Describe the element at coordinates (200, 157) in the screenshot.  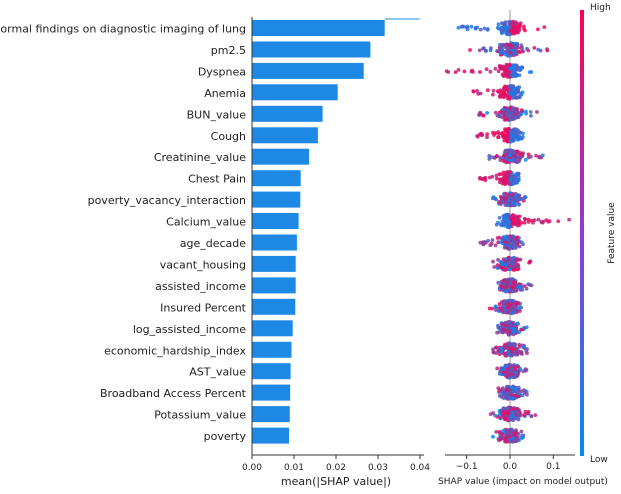
I see `feature-label: Creatinine_value` at that location.